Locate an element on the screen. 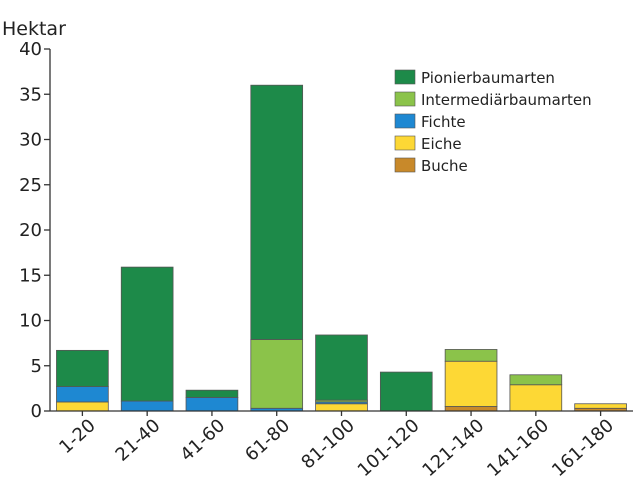 This screenshot has width=640, height=480. x-tick-label: 21-40 is located at coordinates (138, 440).